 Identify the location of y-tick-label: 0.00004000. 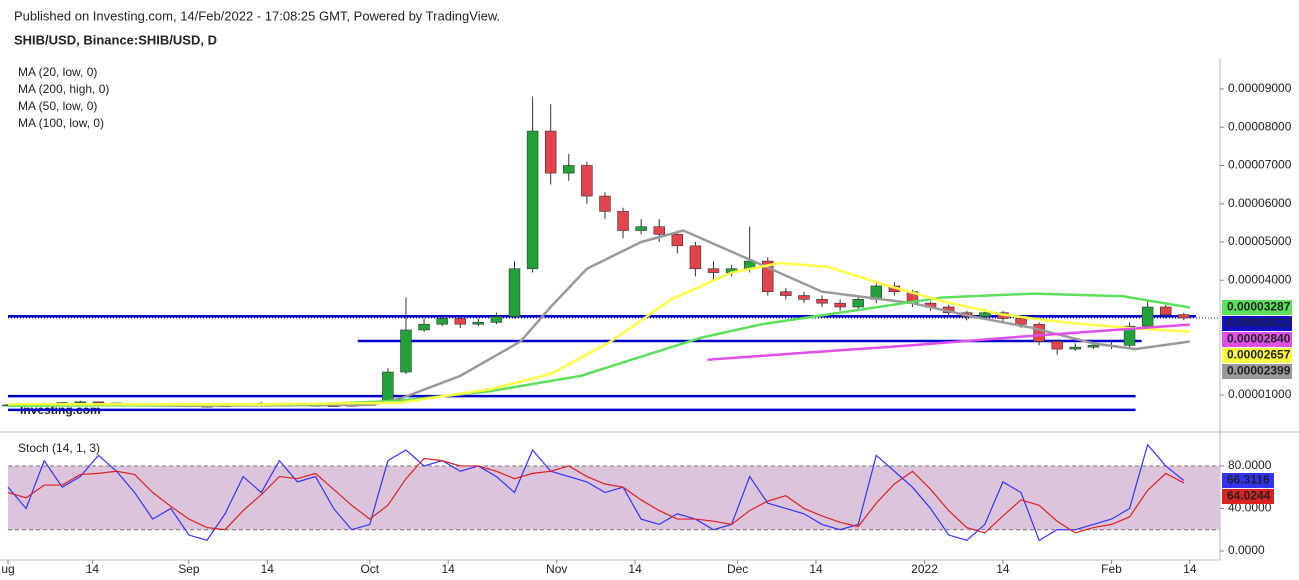
(1260, 279).